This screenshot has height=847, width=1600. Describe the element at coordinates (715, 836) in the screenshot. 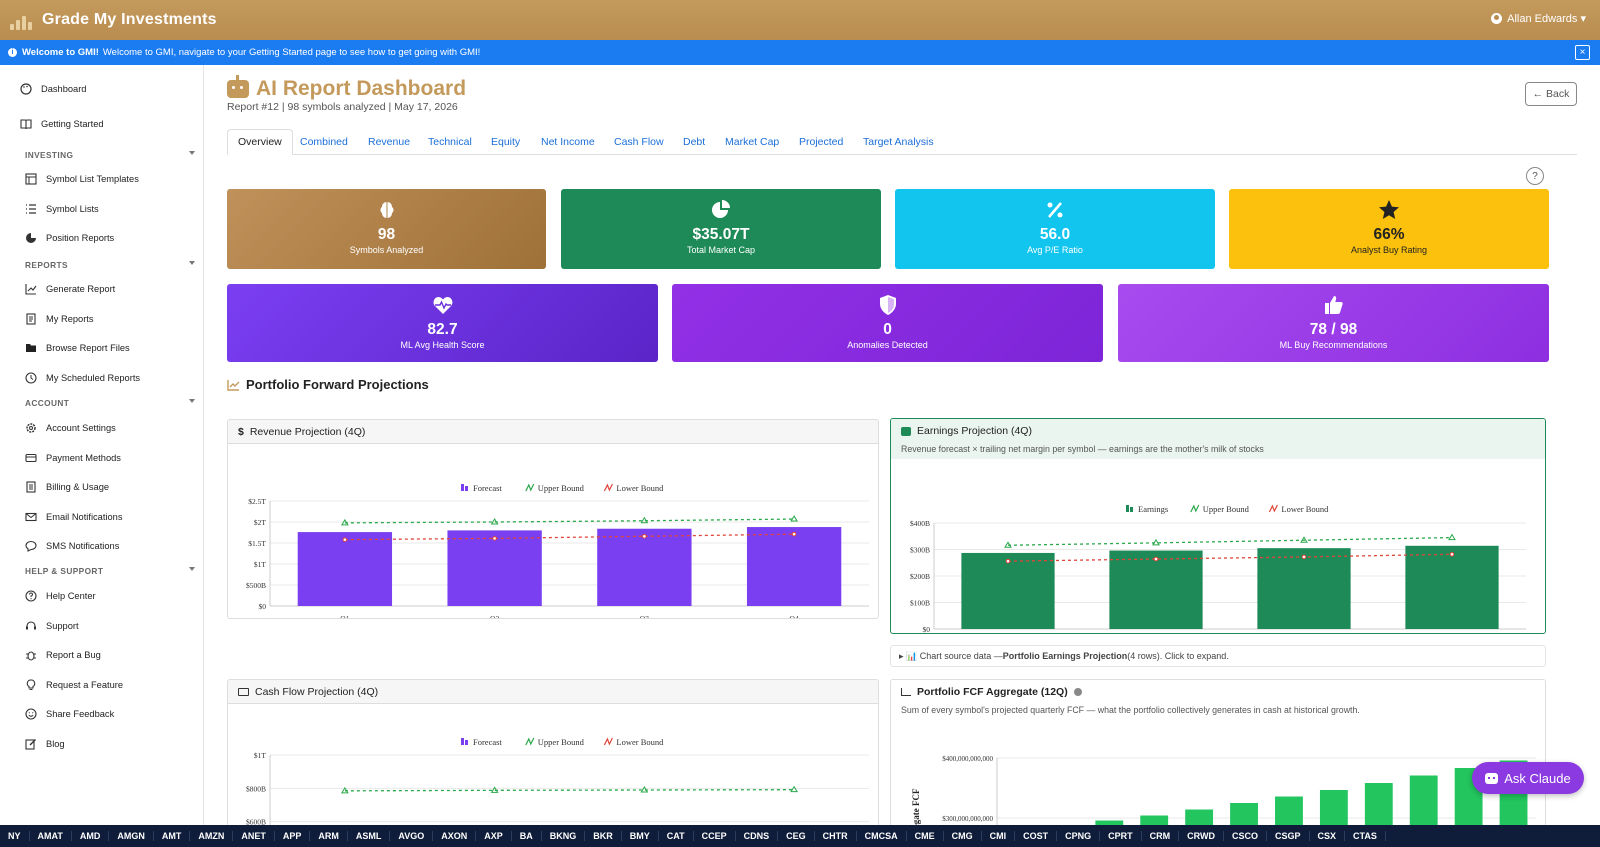

I see `ticker-symbol: CCEP` at that location.